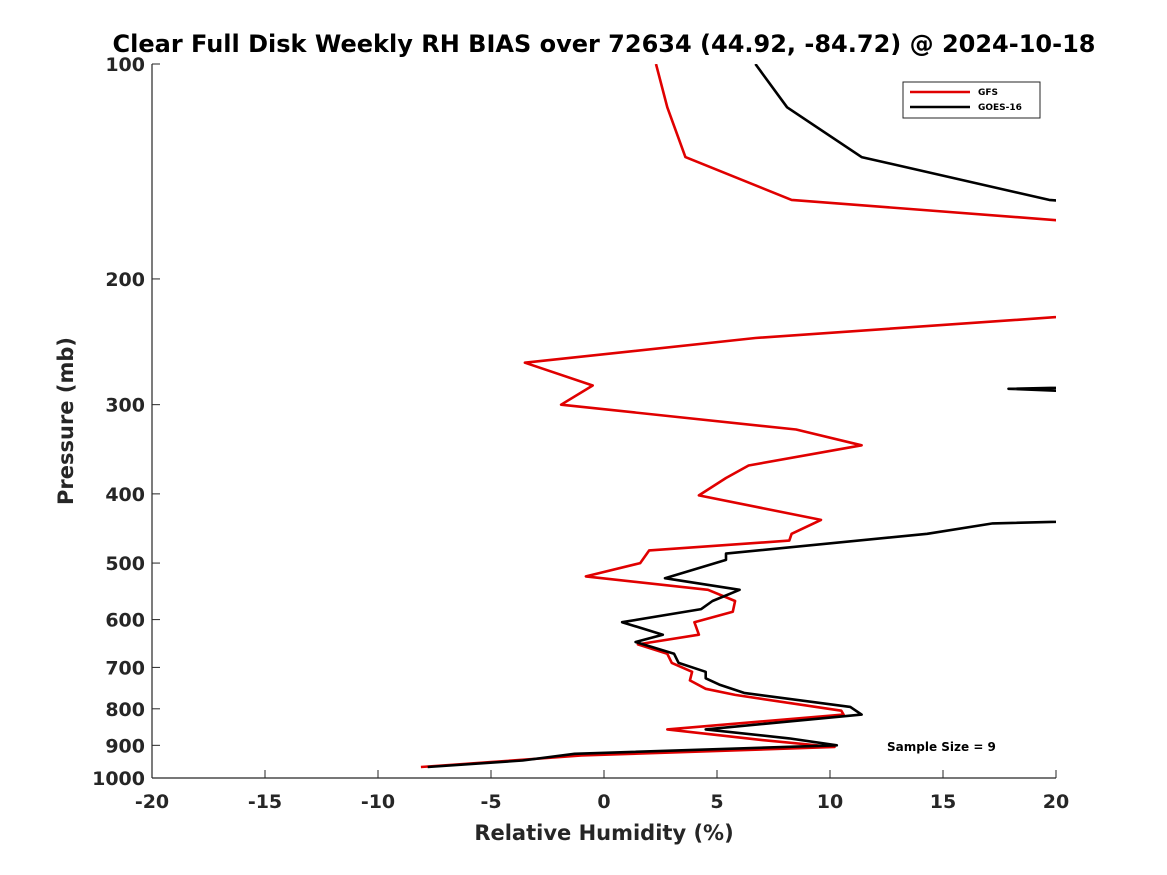  Describe the element at coordinates (125, 746) in the screenshot. I see `y-tick-label: 900` at that location.